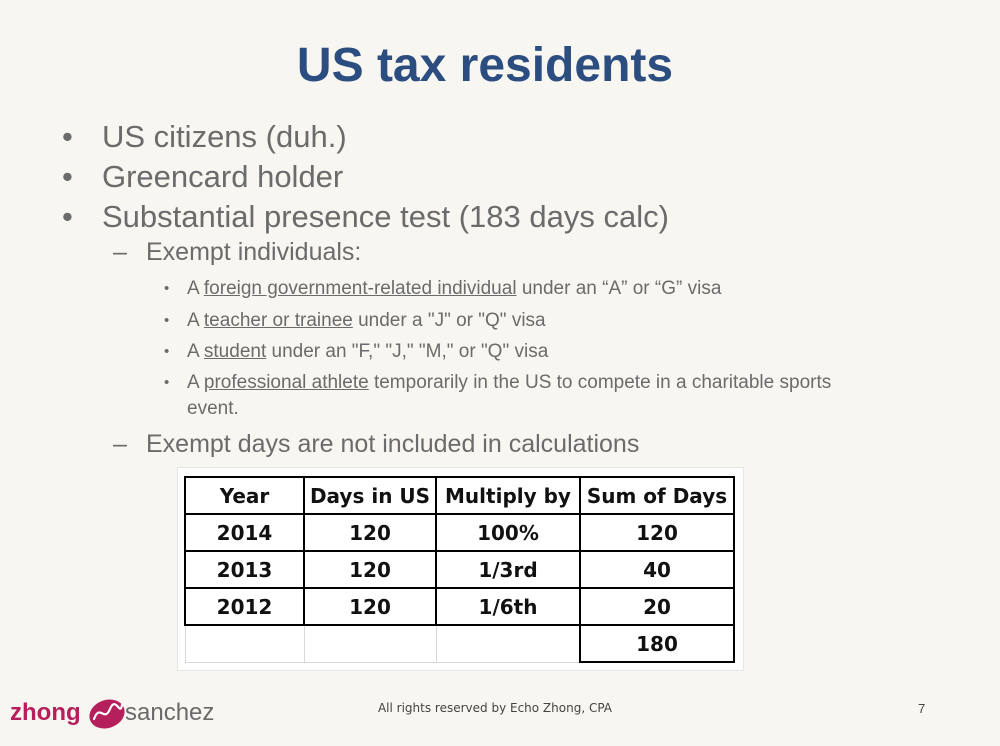  Describe the element at coordinates (244, 495) in the screenshot. I see `header-year: Year` at that location.